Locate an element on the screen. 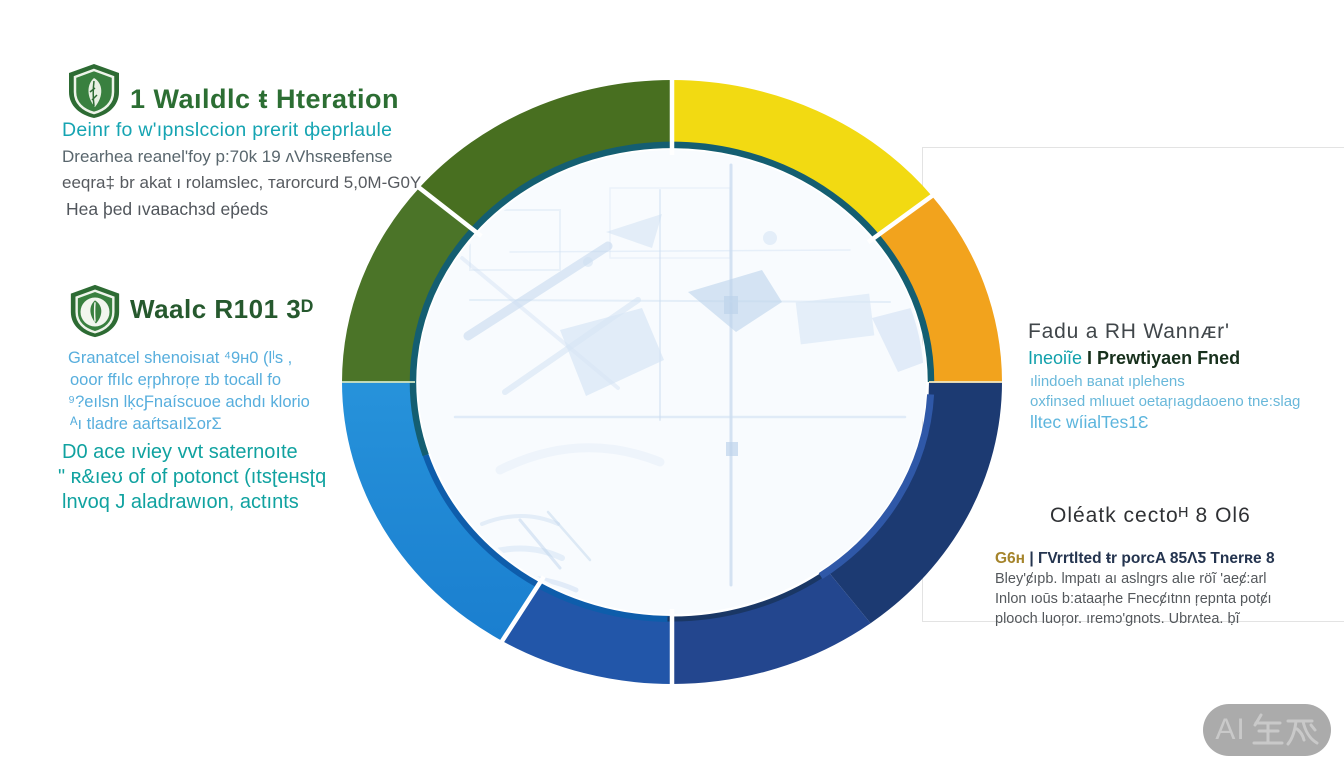  section4-lead: G6ʜ | ΓVrrtlted ŧr porᴄA 85ΛƼ Tnerʀe 8 is located at coordinates (1135, 559).